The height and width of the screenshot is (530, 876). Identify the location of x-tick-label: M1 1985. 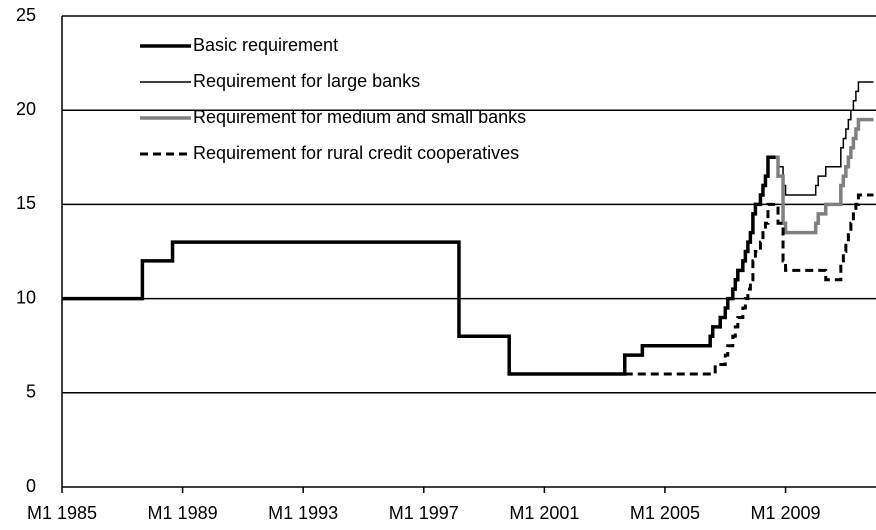
(62, 513).